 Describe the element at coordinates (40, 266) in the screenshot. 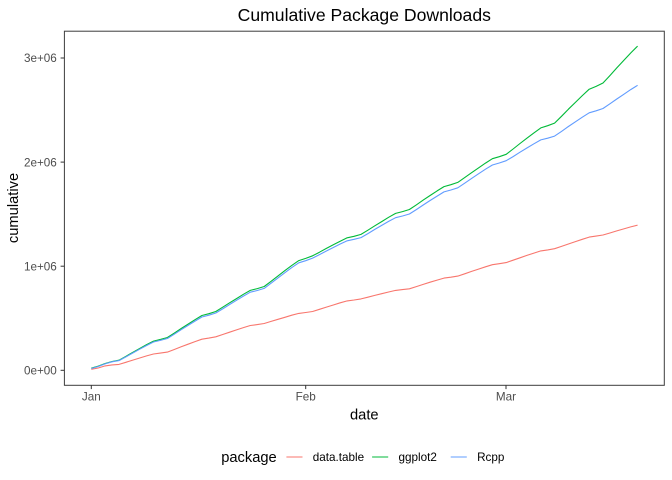

I see `svg-text: 1e+06` at that location.